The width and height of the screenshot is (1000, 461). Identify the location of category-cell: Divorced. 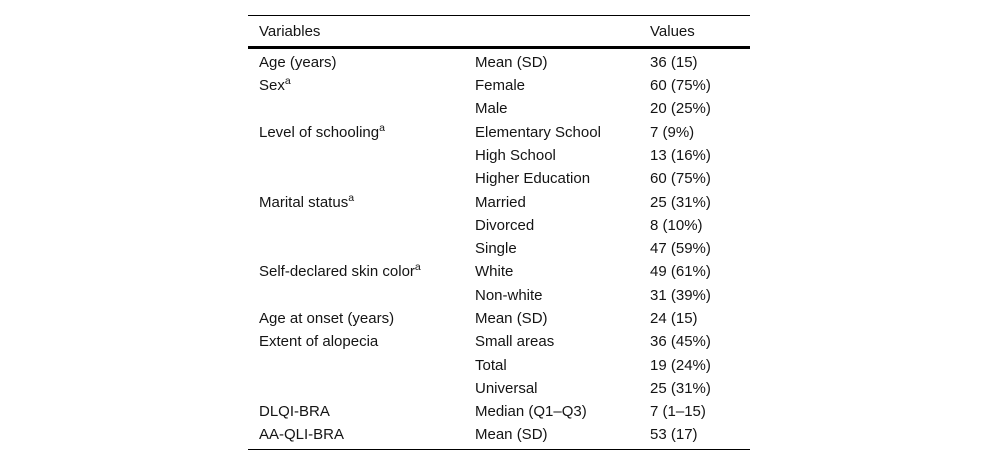
(505, 225).